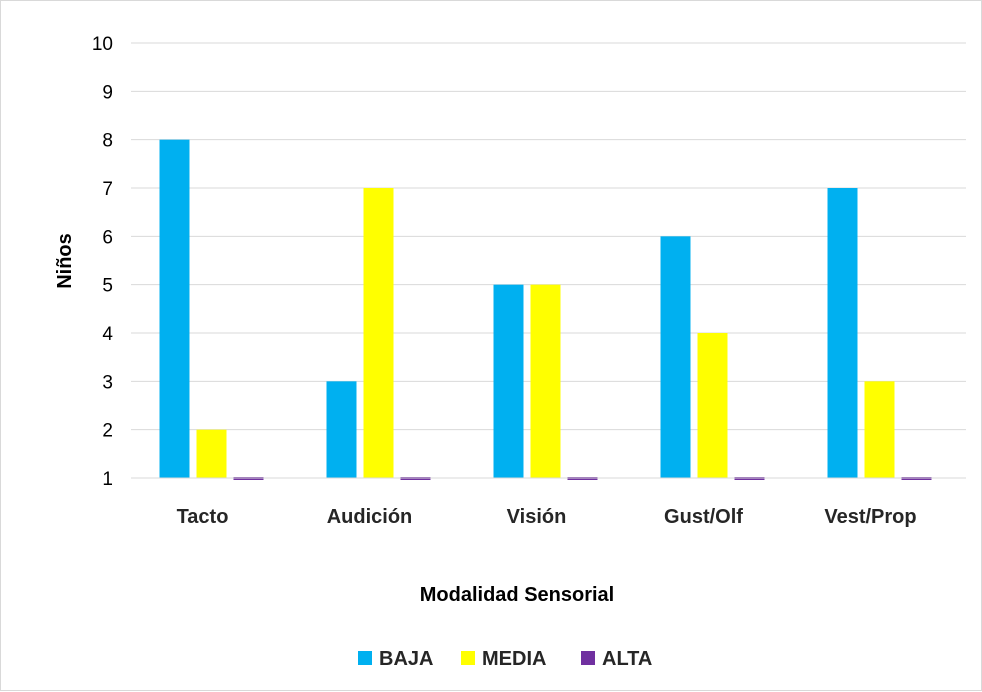  I want to click on y-axis-ticks: 1 2 3 4 5 6 7 8 9 10, so click(103, 262).